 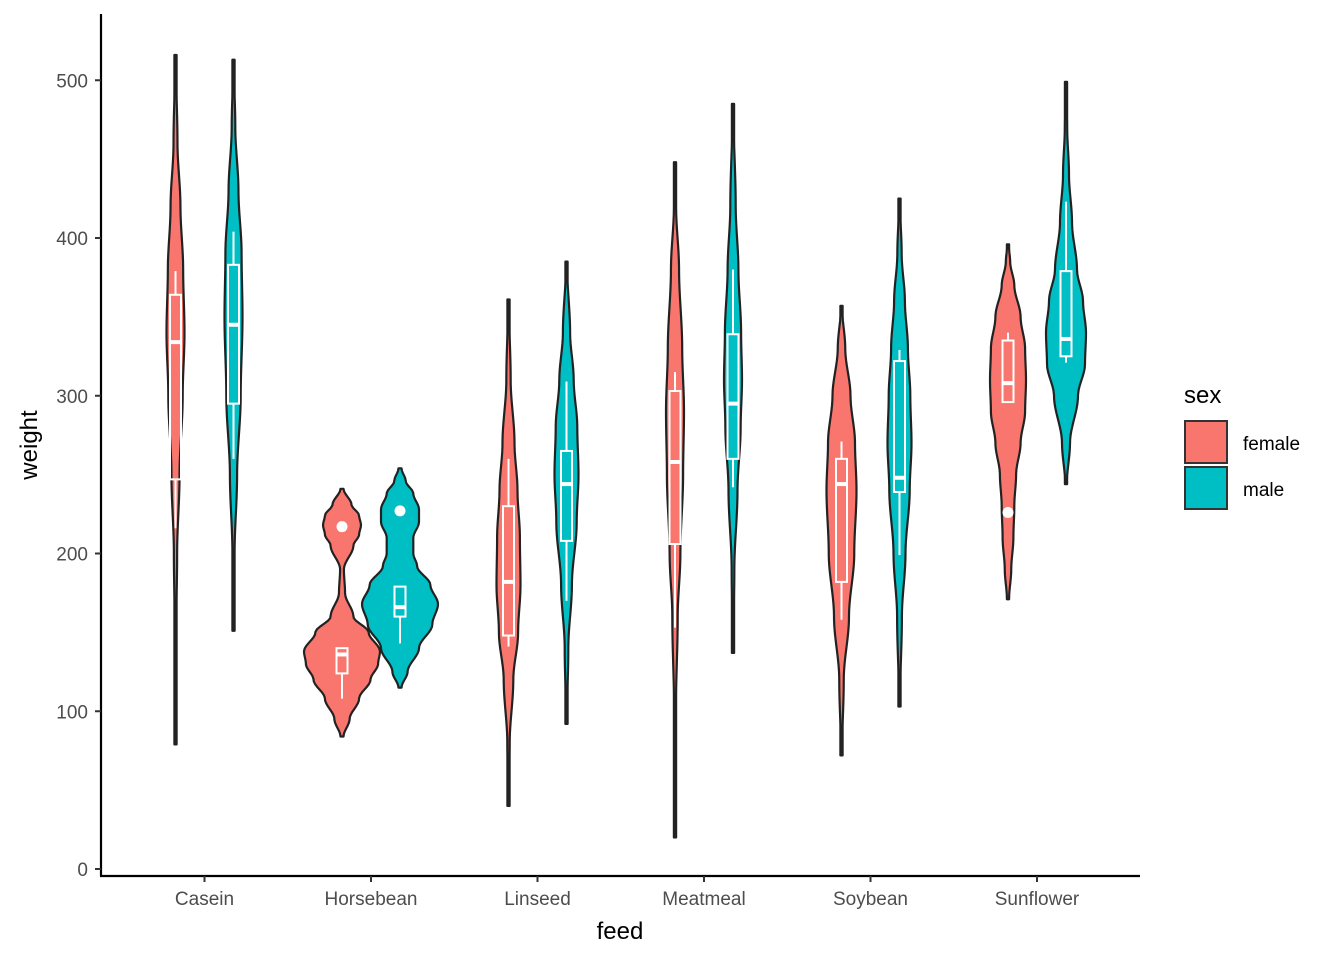 I want to click on x-tick-label-sunflower: Sunflower, so click(x=1037, y=899).